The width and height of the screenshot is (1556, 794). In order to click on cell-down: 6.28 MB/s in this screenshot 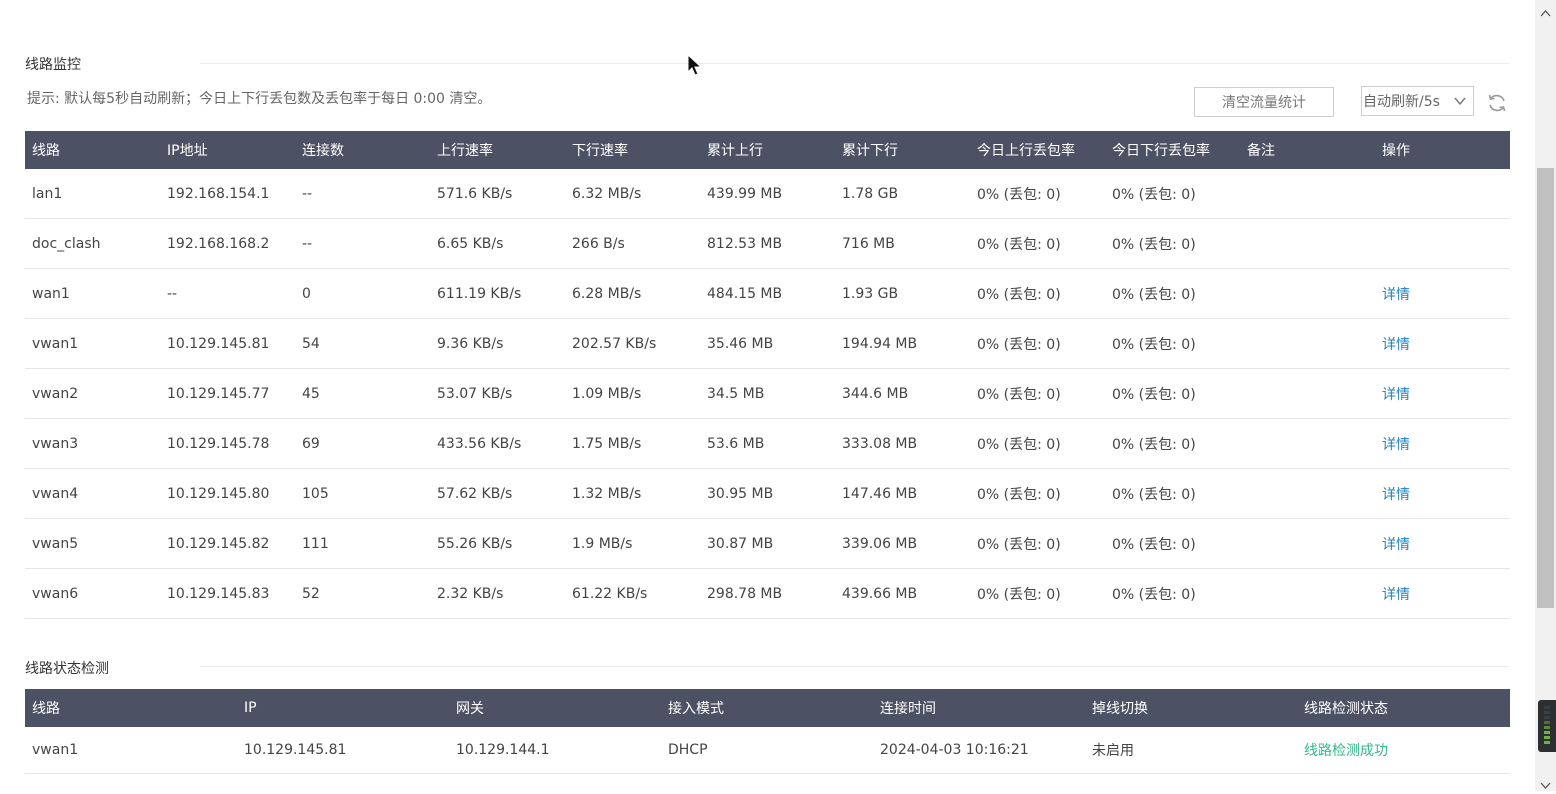, I will do `click(632, 293)`.